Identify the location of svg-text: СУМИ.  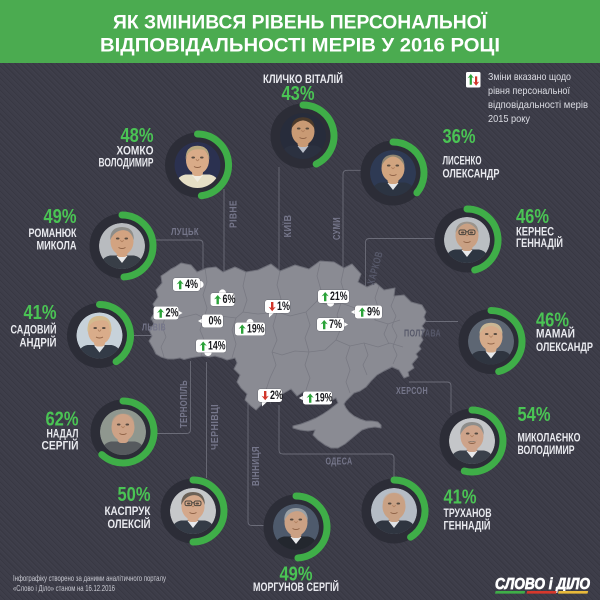
(337, 228).